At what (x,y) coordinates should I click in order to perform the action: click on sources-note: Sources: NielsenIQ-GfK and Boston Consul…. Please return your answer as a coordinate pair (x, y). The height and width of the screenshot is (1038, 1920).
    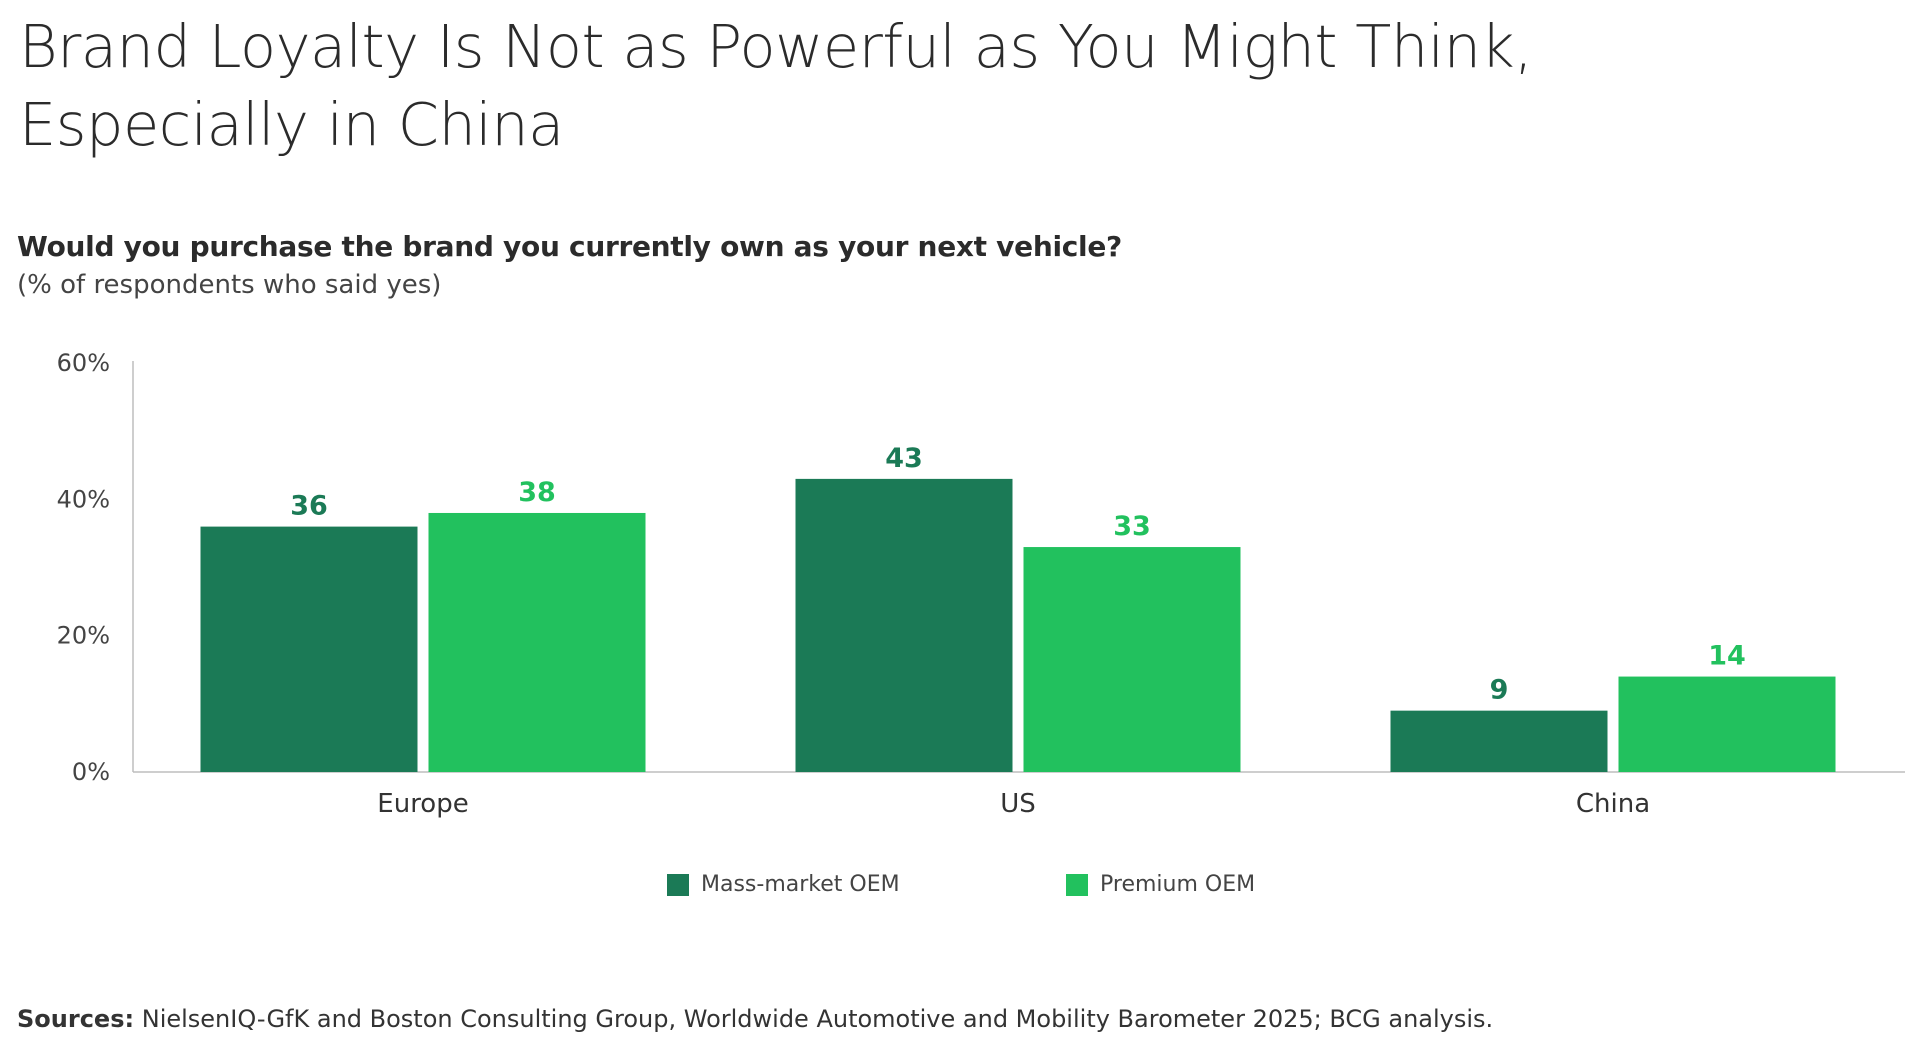
    Looking at the image, I should click on (755, 1019).